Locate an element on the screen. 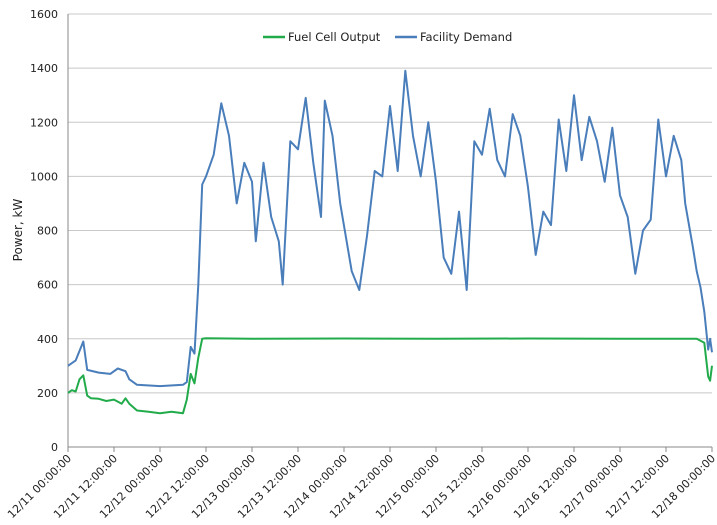 The height and width of the screenshot is (525, 717). y-axis-label: Power, kW is located at coordinates (18, 230).